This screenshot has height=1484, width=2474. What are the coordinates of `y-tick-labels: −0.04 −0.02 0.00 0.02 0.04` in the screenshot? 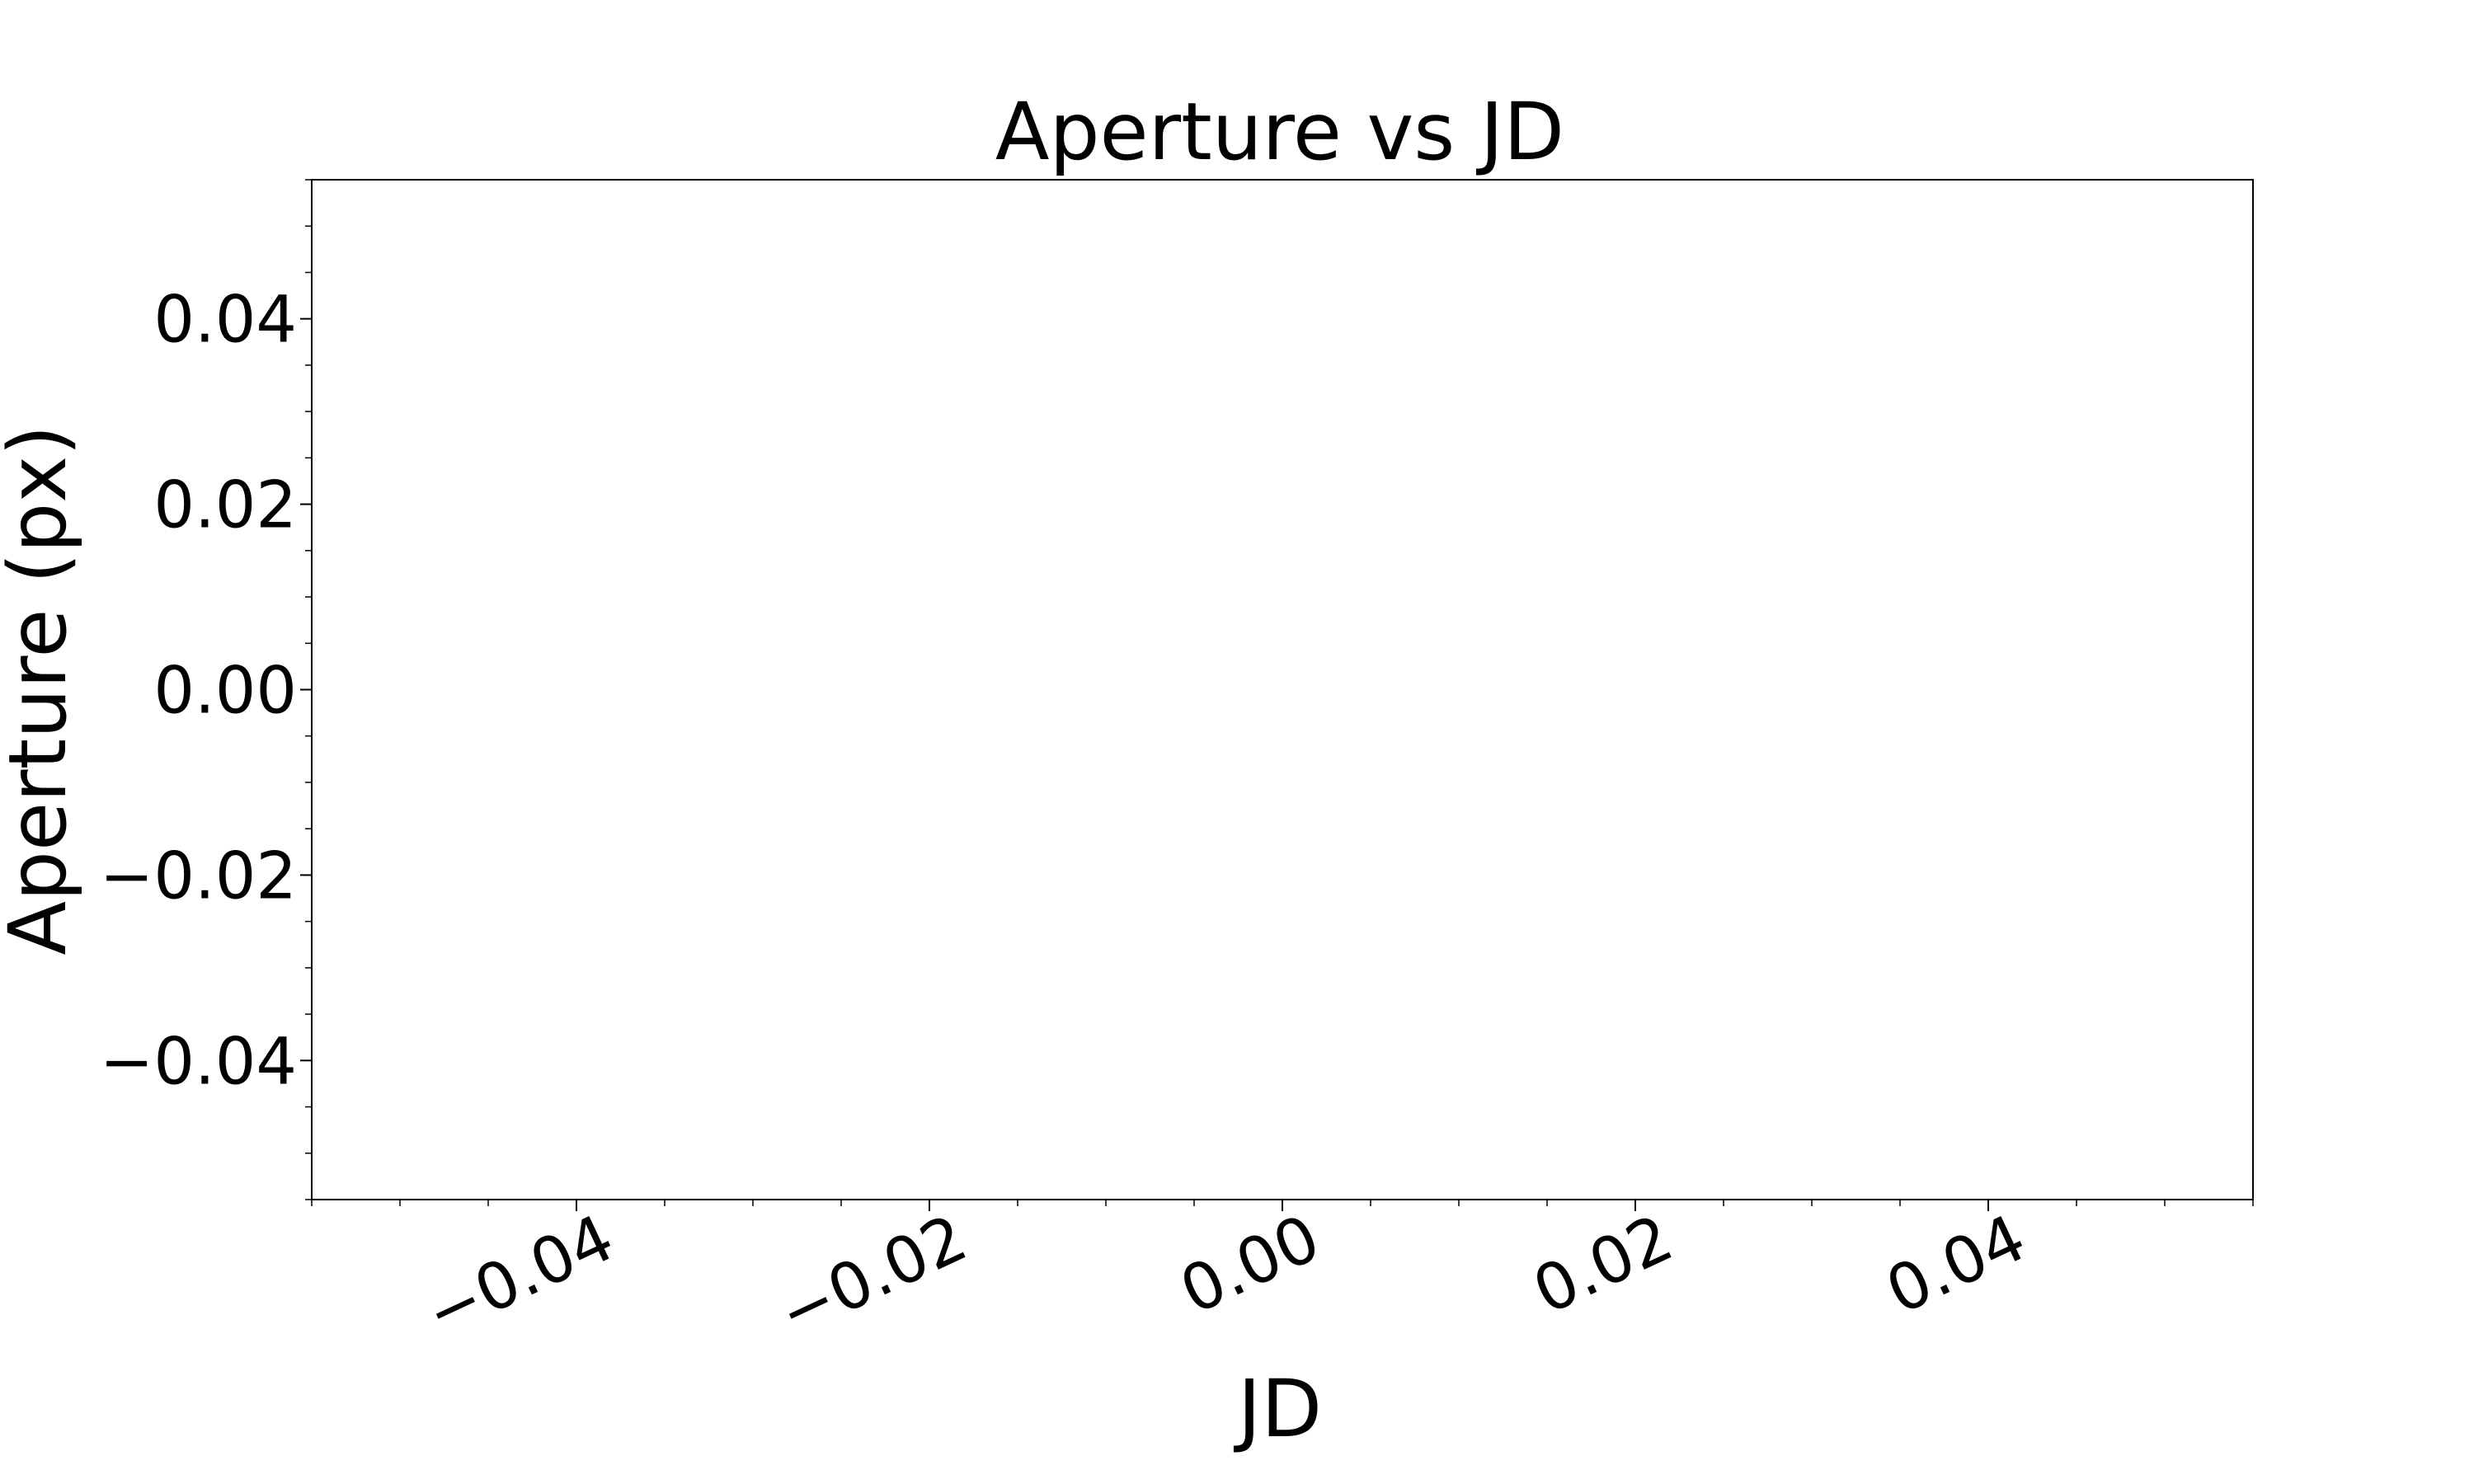 It's located at (198, 692).